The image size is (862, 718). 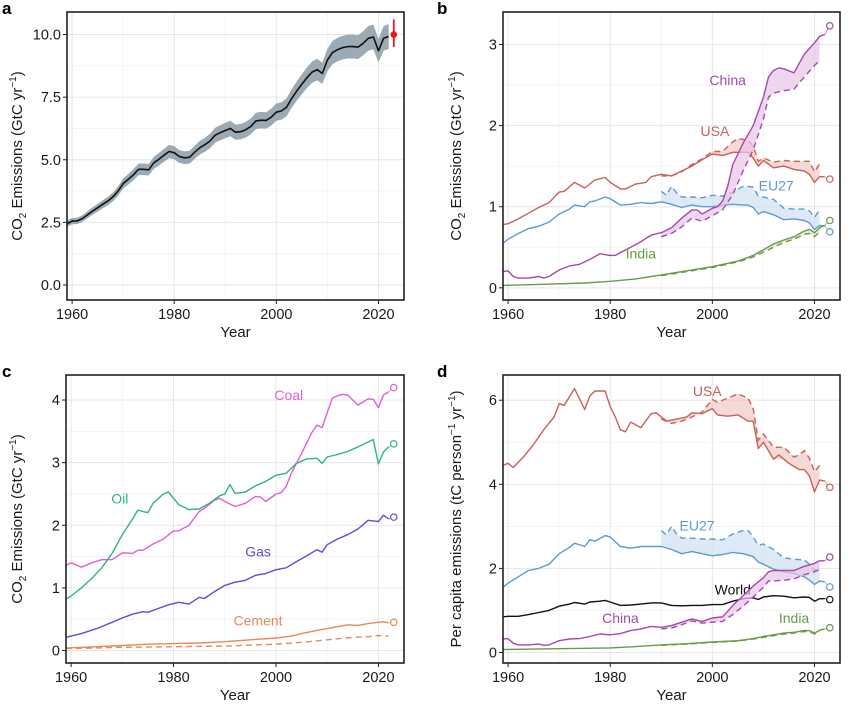 I want to click on series-label: USA, so click(x=707, y=391).